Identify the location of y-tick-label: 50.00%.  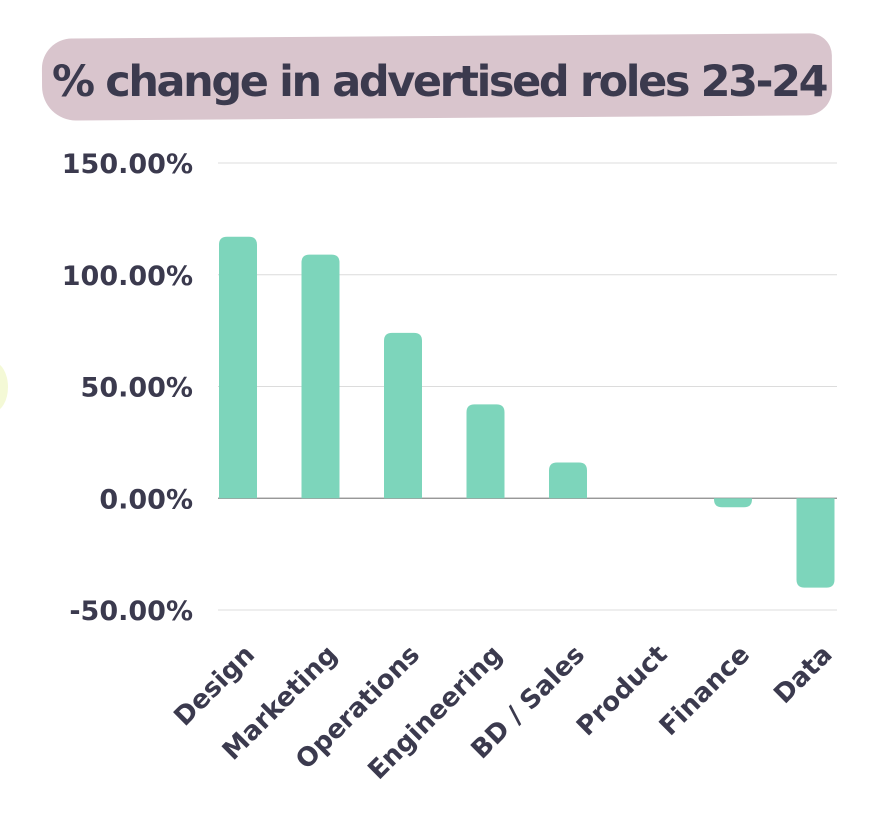
(137, 388).